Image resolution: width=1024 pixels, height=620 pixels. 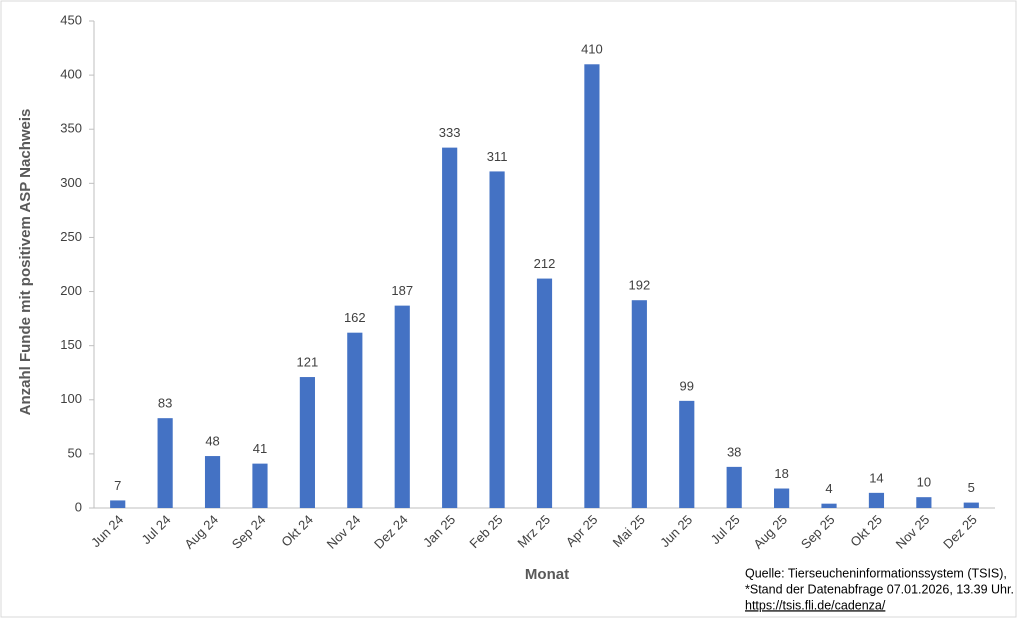 What do you see at coordinates (71, 344) in the screenshot?
I see `y-tick-label: 150` at bounding box center [71, 344].